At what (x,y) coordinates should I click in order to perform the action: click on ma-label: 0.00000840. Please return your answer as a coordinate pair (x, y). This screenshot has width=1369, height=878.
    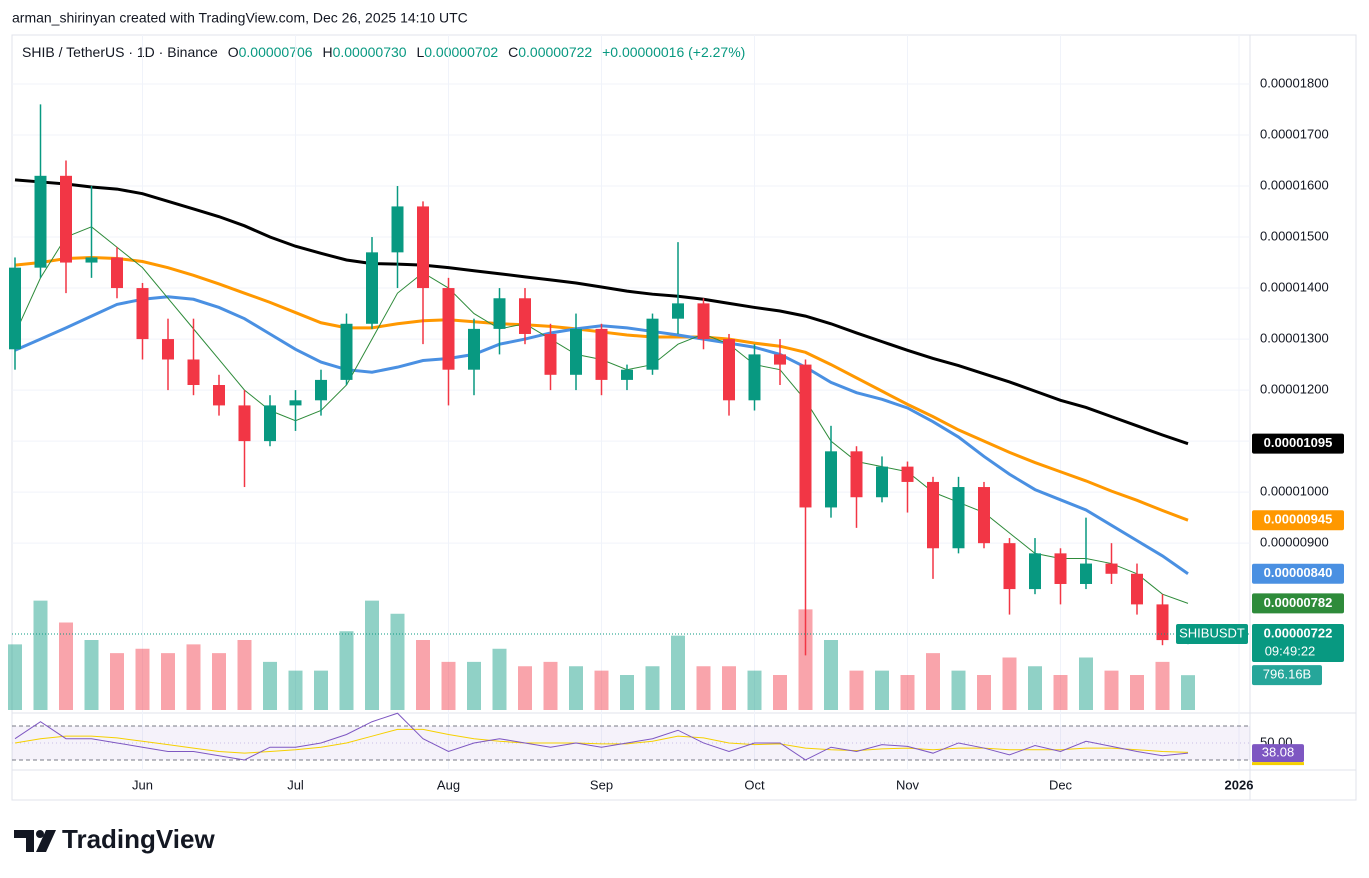
    Looking at the image, I should click on (1298, 572).